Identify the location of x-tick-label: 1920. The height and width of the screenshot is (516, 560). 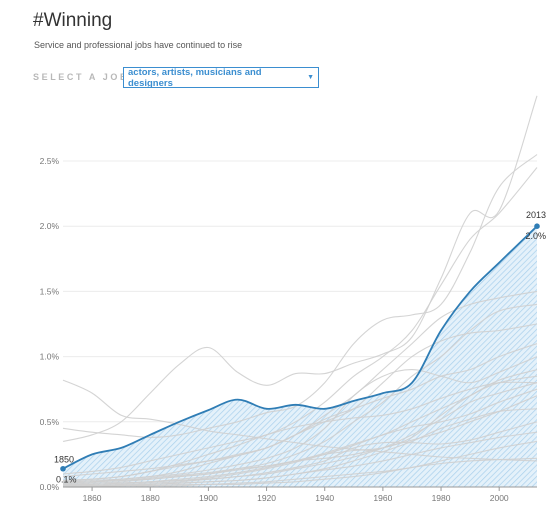
(266, 498).